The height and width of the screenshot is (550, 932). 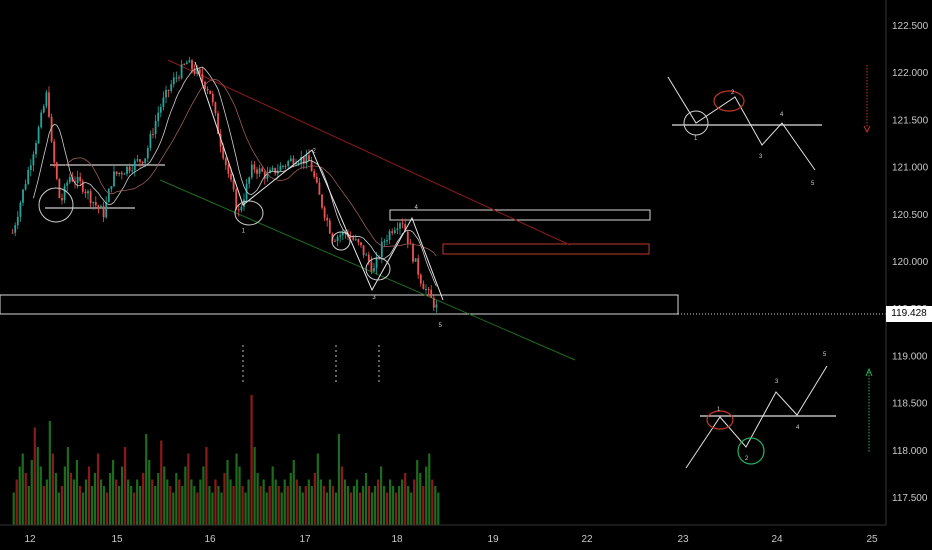 What do you see at coordinates (451, 539) in the screenshot?
I see `time-axis: 12 15 16 17 18 19 22 23 24 25` at bounding box center [451, 539].